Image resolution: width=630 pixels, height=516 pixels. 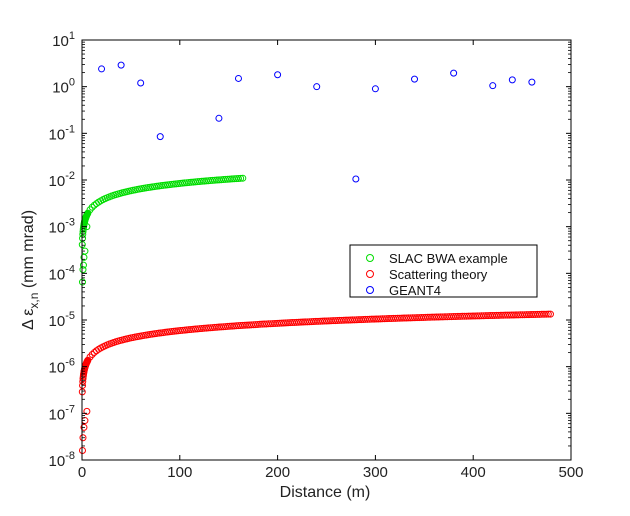 I want to click on y-tick-label: 10⁻², so click(x=62, y=180).